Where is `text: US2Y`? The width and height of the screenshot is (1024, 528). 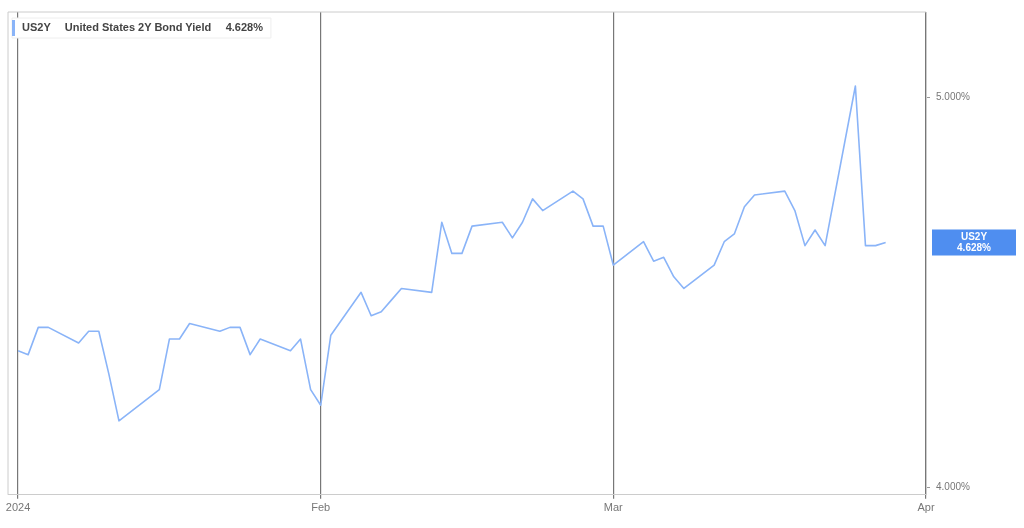
text: US2Y is located at coordinates (974, 237).